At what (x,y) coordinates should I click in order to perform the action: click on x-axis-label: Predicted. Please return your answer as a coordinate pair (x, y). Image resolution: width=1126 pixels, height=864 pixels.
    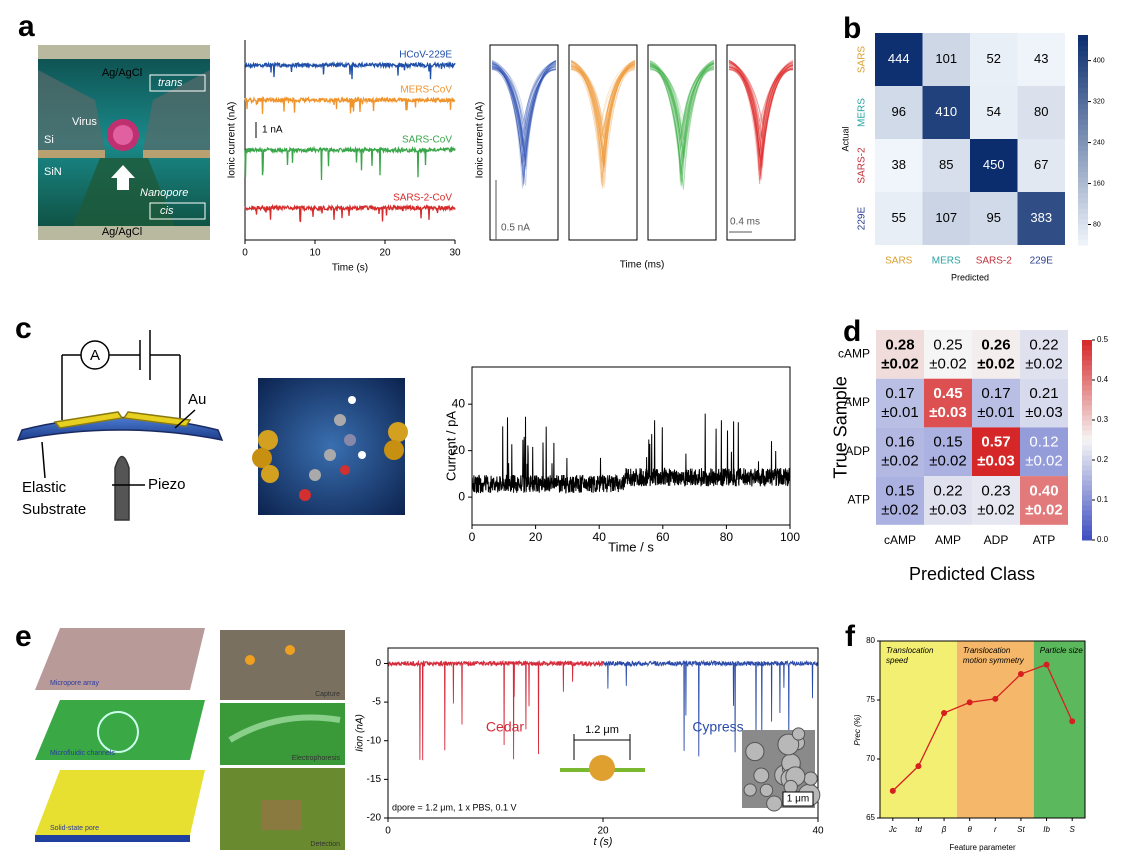
    Looking at the image, I should click on (970, 277).